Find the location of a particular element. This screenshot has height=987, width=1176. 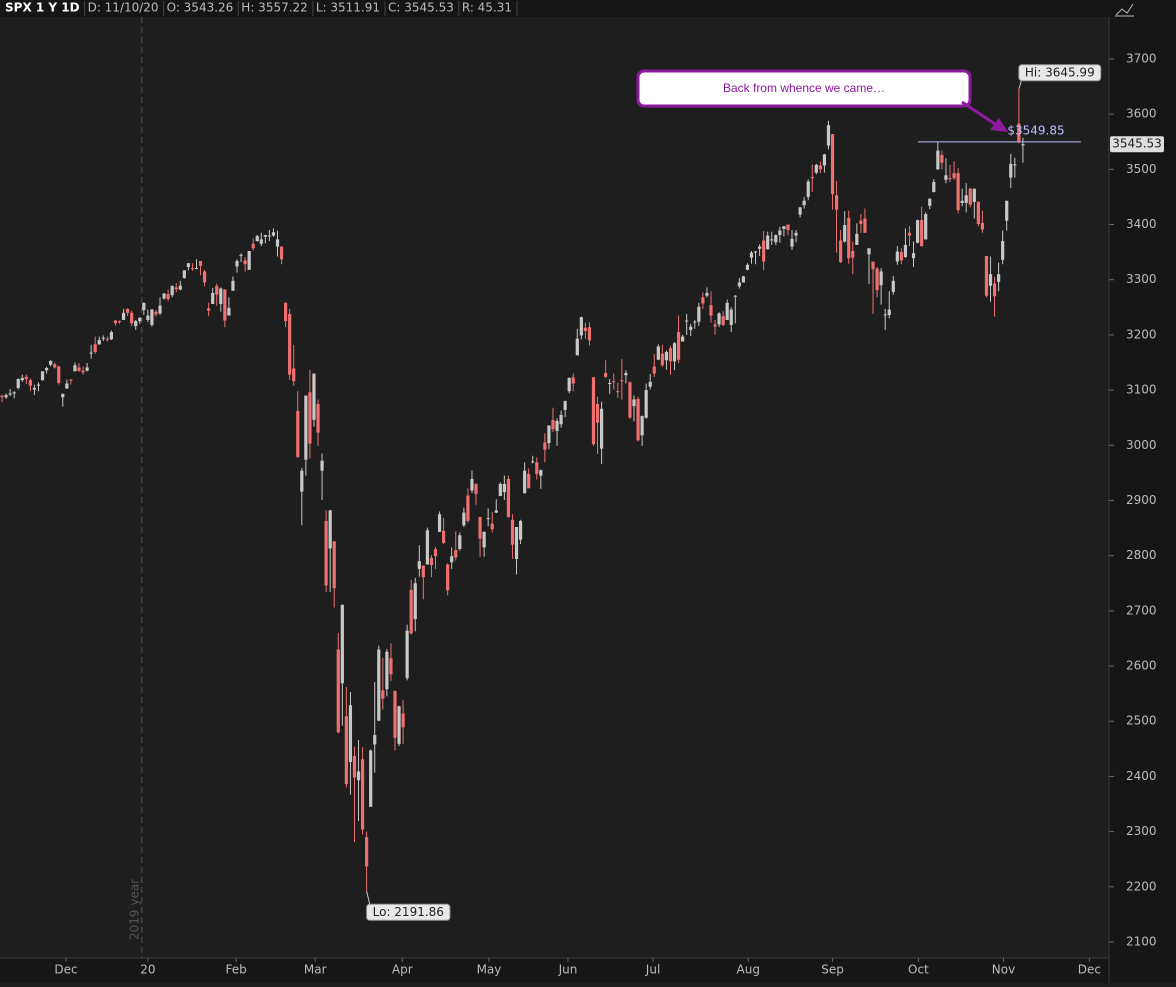

header-field: D: 11/10/20 is located at coordinates (123, 8).